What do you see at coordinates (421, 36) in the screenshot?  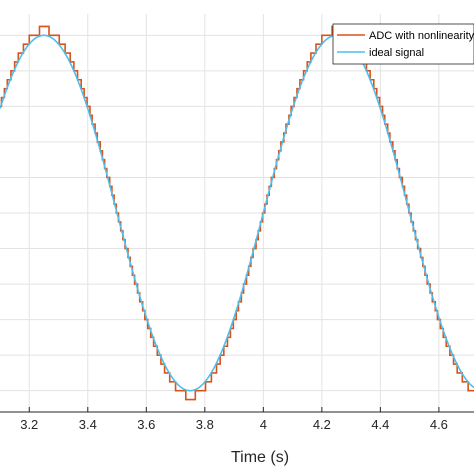 I see `legend-label-adc: ADC with nonlinearity` at bounding box center [421, 36].